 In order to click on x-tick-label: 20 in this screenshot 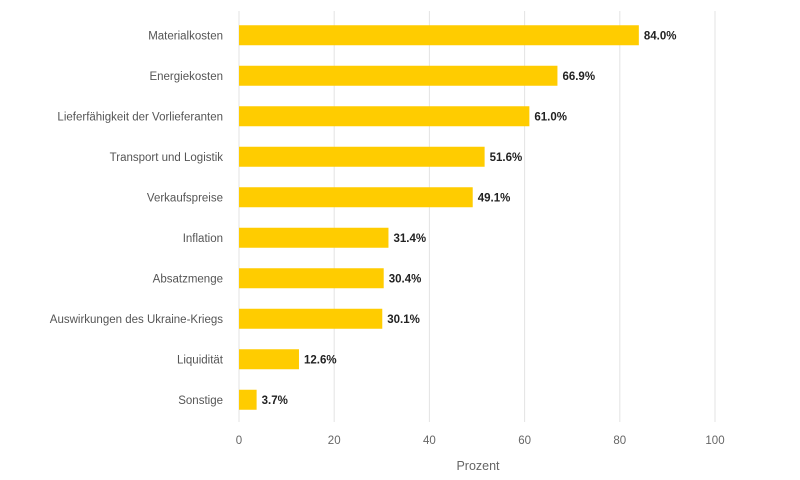, I will do `click(334, 441)`.